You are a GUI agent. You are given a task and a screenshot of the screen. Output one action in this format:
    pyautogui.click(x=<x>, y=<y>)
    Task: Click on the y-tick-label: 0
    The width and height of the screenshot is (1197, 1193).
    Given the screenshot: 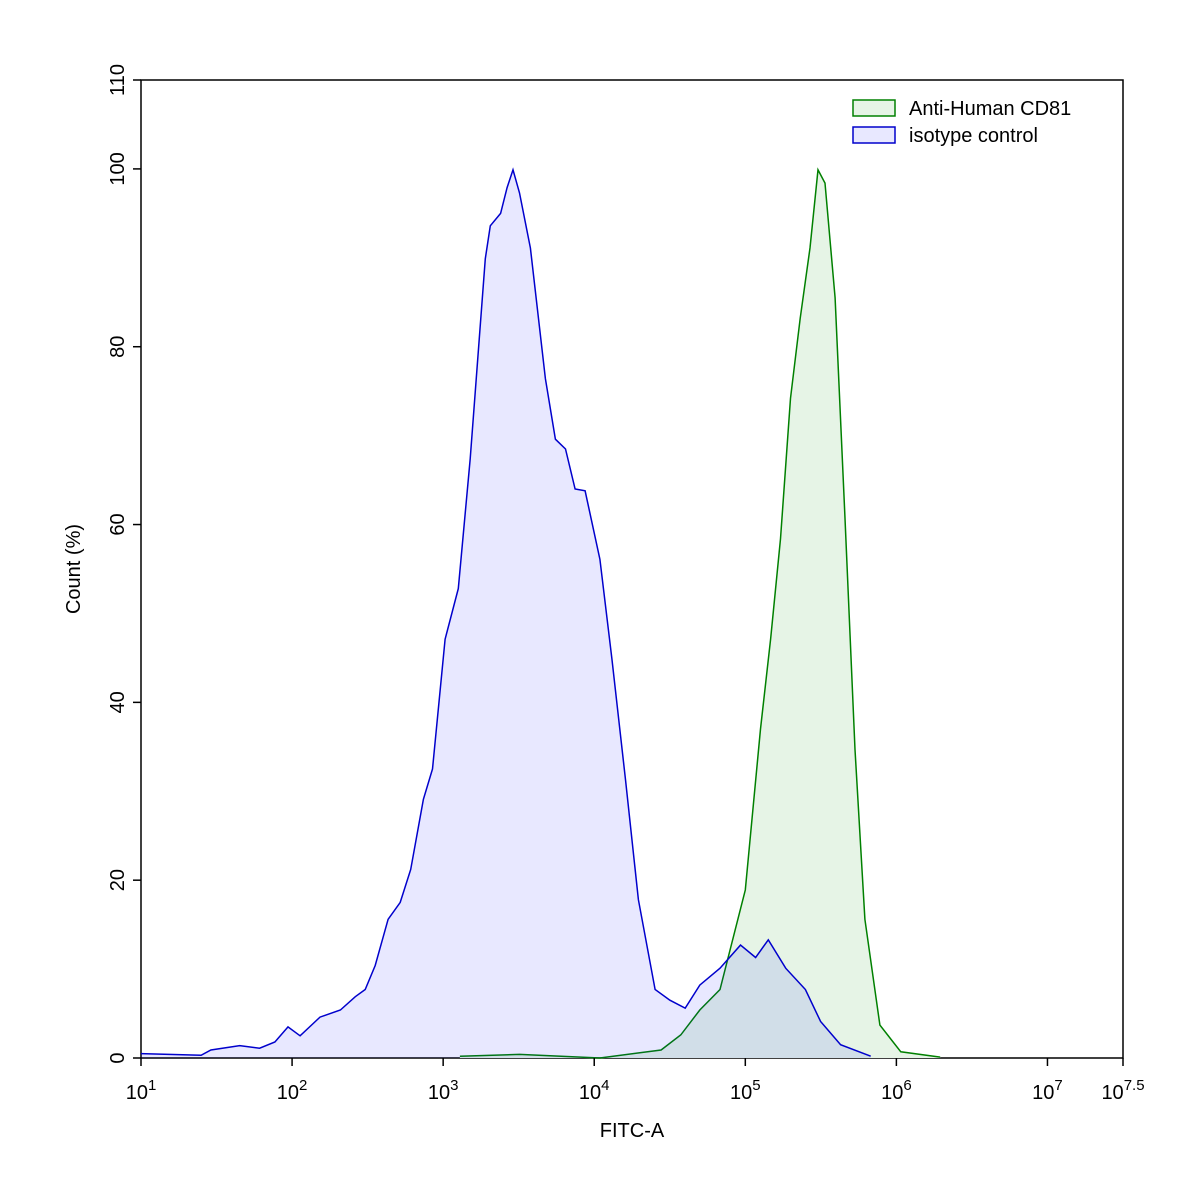 What is the action you would take?
    pyautogui.click(x=118, y=1057)
    